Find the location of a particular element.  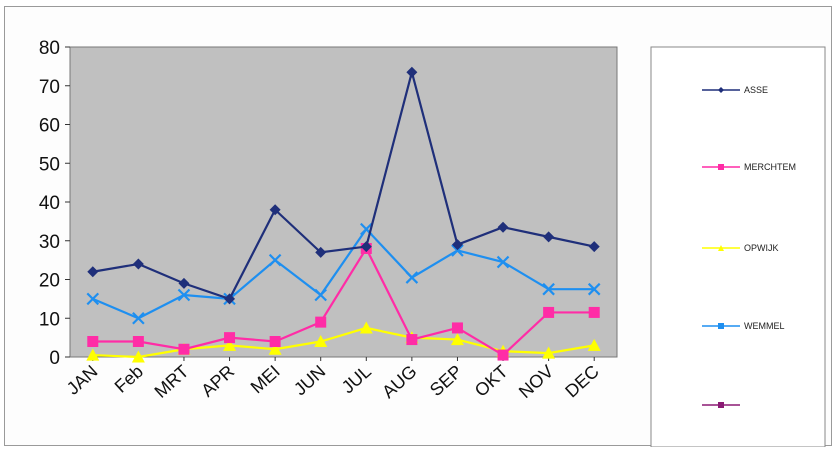

legend-label: WEMMEL is located at coordinates (764, 326).